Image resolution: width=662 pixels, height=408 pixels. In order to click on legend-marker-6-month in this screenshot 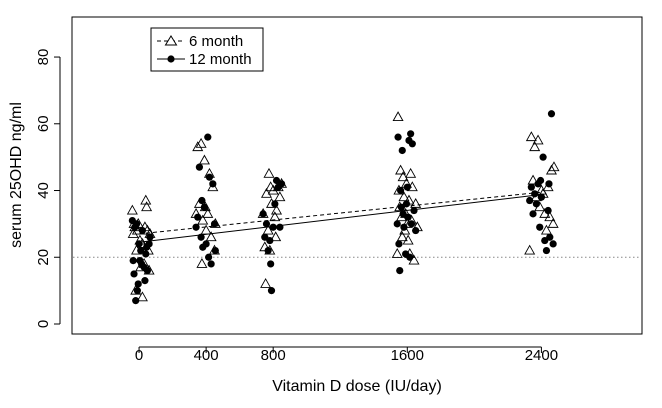, I will do `click(171, 40)`.